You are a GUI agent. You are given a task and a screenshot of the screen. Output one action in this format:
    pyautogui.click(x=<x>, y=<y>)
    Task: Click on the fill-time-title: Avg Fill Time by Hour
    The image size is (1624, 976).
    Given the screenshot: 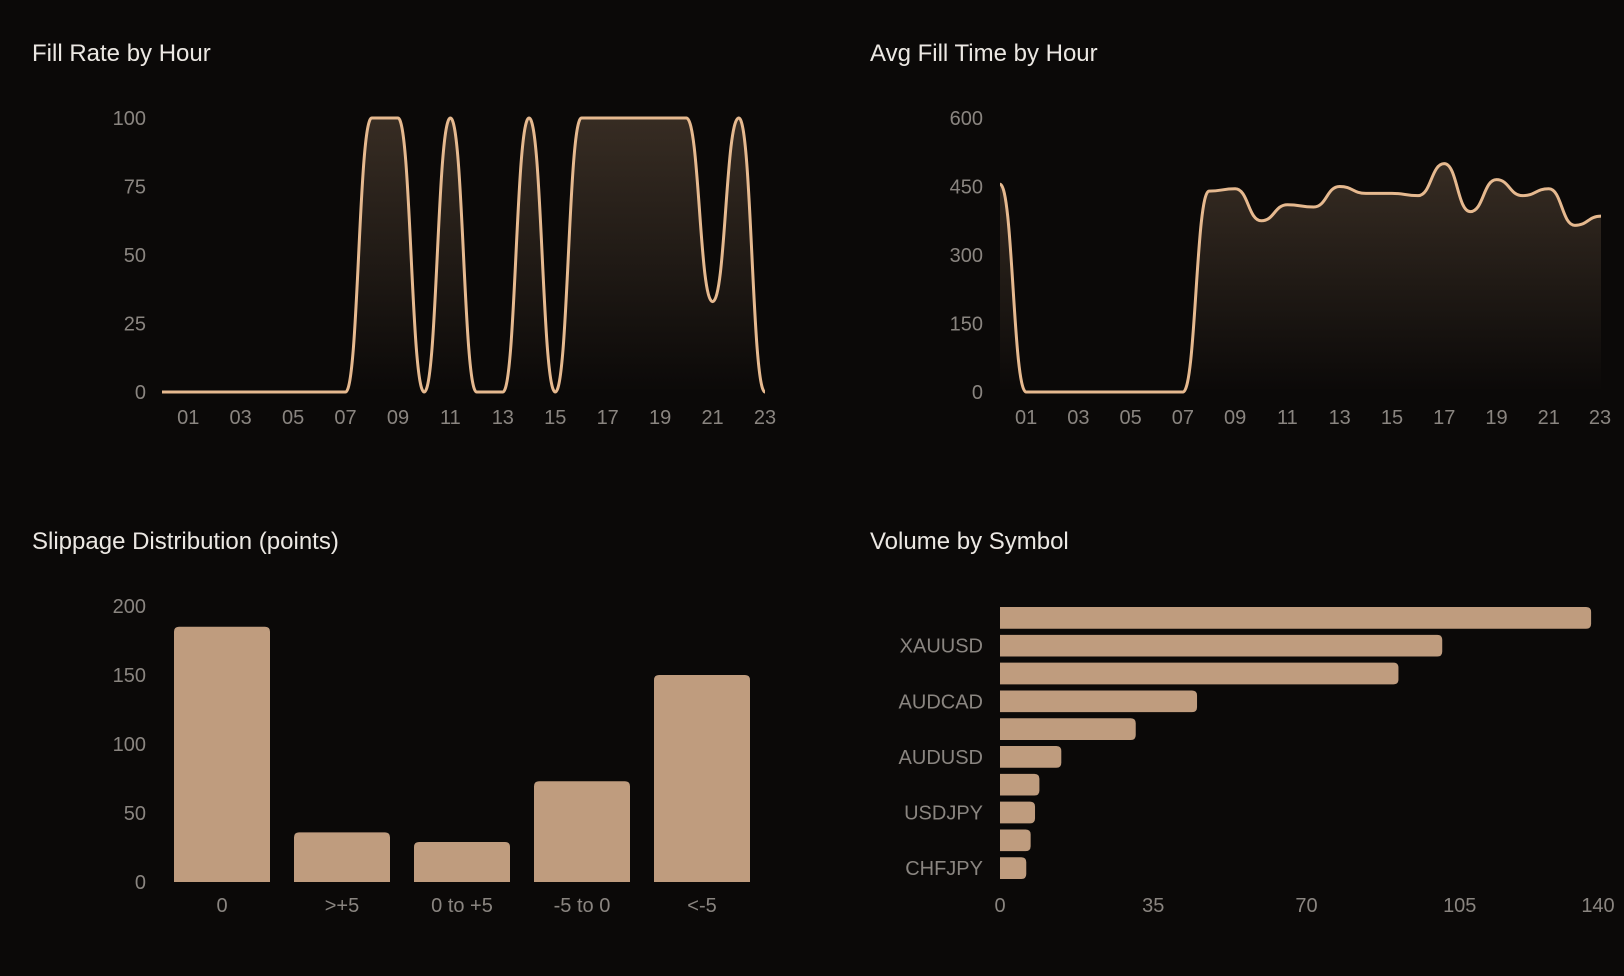 What is the action you would take?
    pyautogui.click(x=984, y=53)
    